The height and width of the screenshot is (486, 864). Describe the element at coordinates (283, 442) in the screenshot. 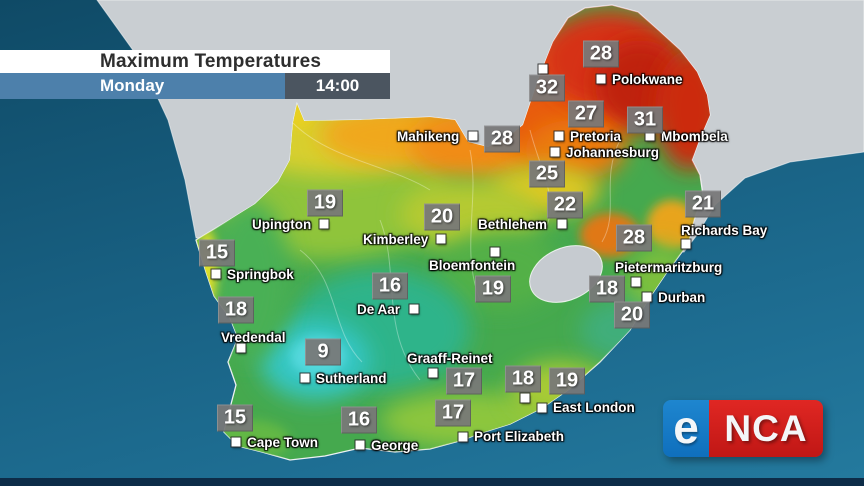

I see `city-label-cape-town: Cape Town` at that location.